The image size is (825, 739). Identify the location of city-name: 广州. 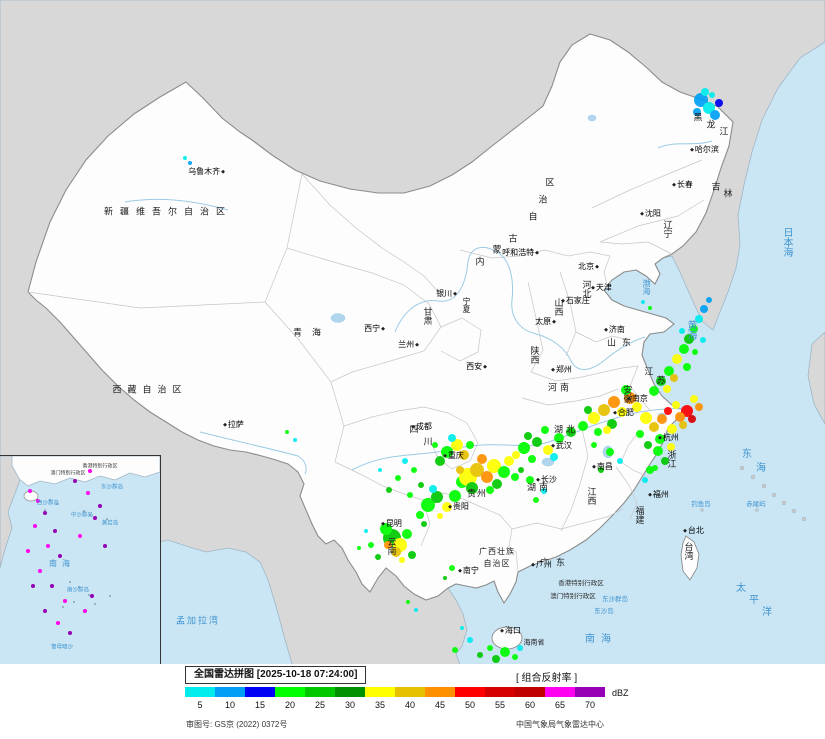
(543, 564).